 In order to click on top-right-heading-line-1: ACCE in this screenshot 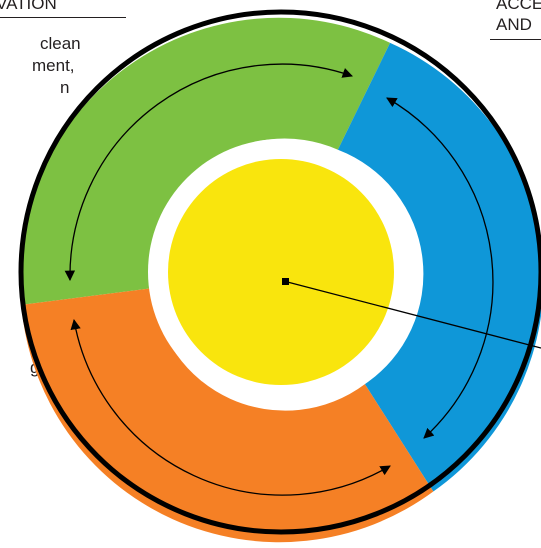, I will do `click(518, 6)`.